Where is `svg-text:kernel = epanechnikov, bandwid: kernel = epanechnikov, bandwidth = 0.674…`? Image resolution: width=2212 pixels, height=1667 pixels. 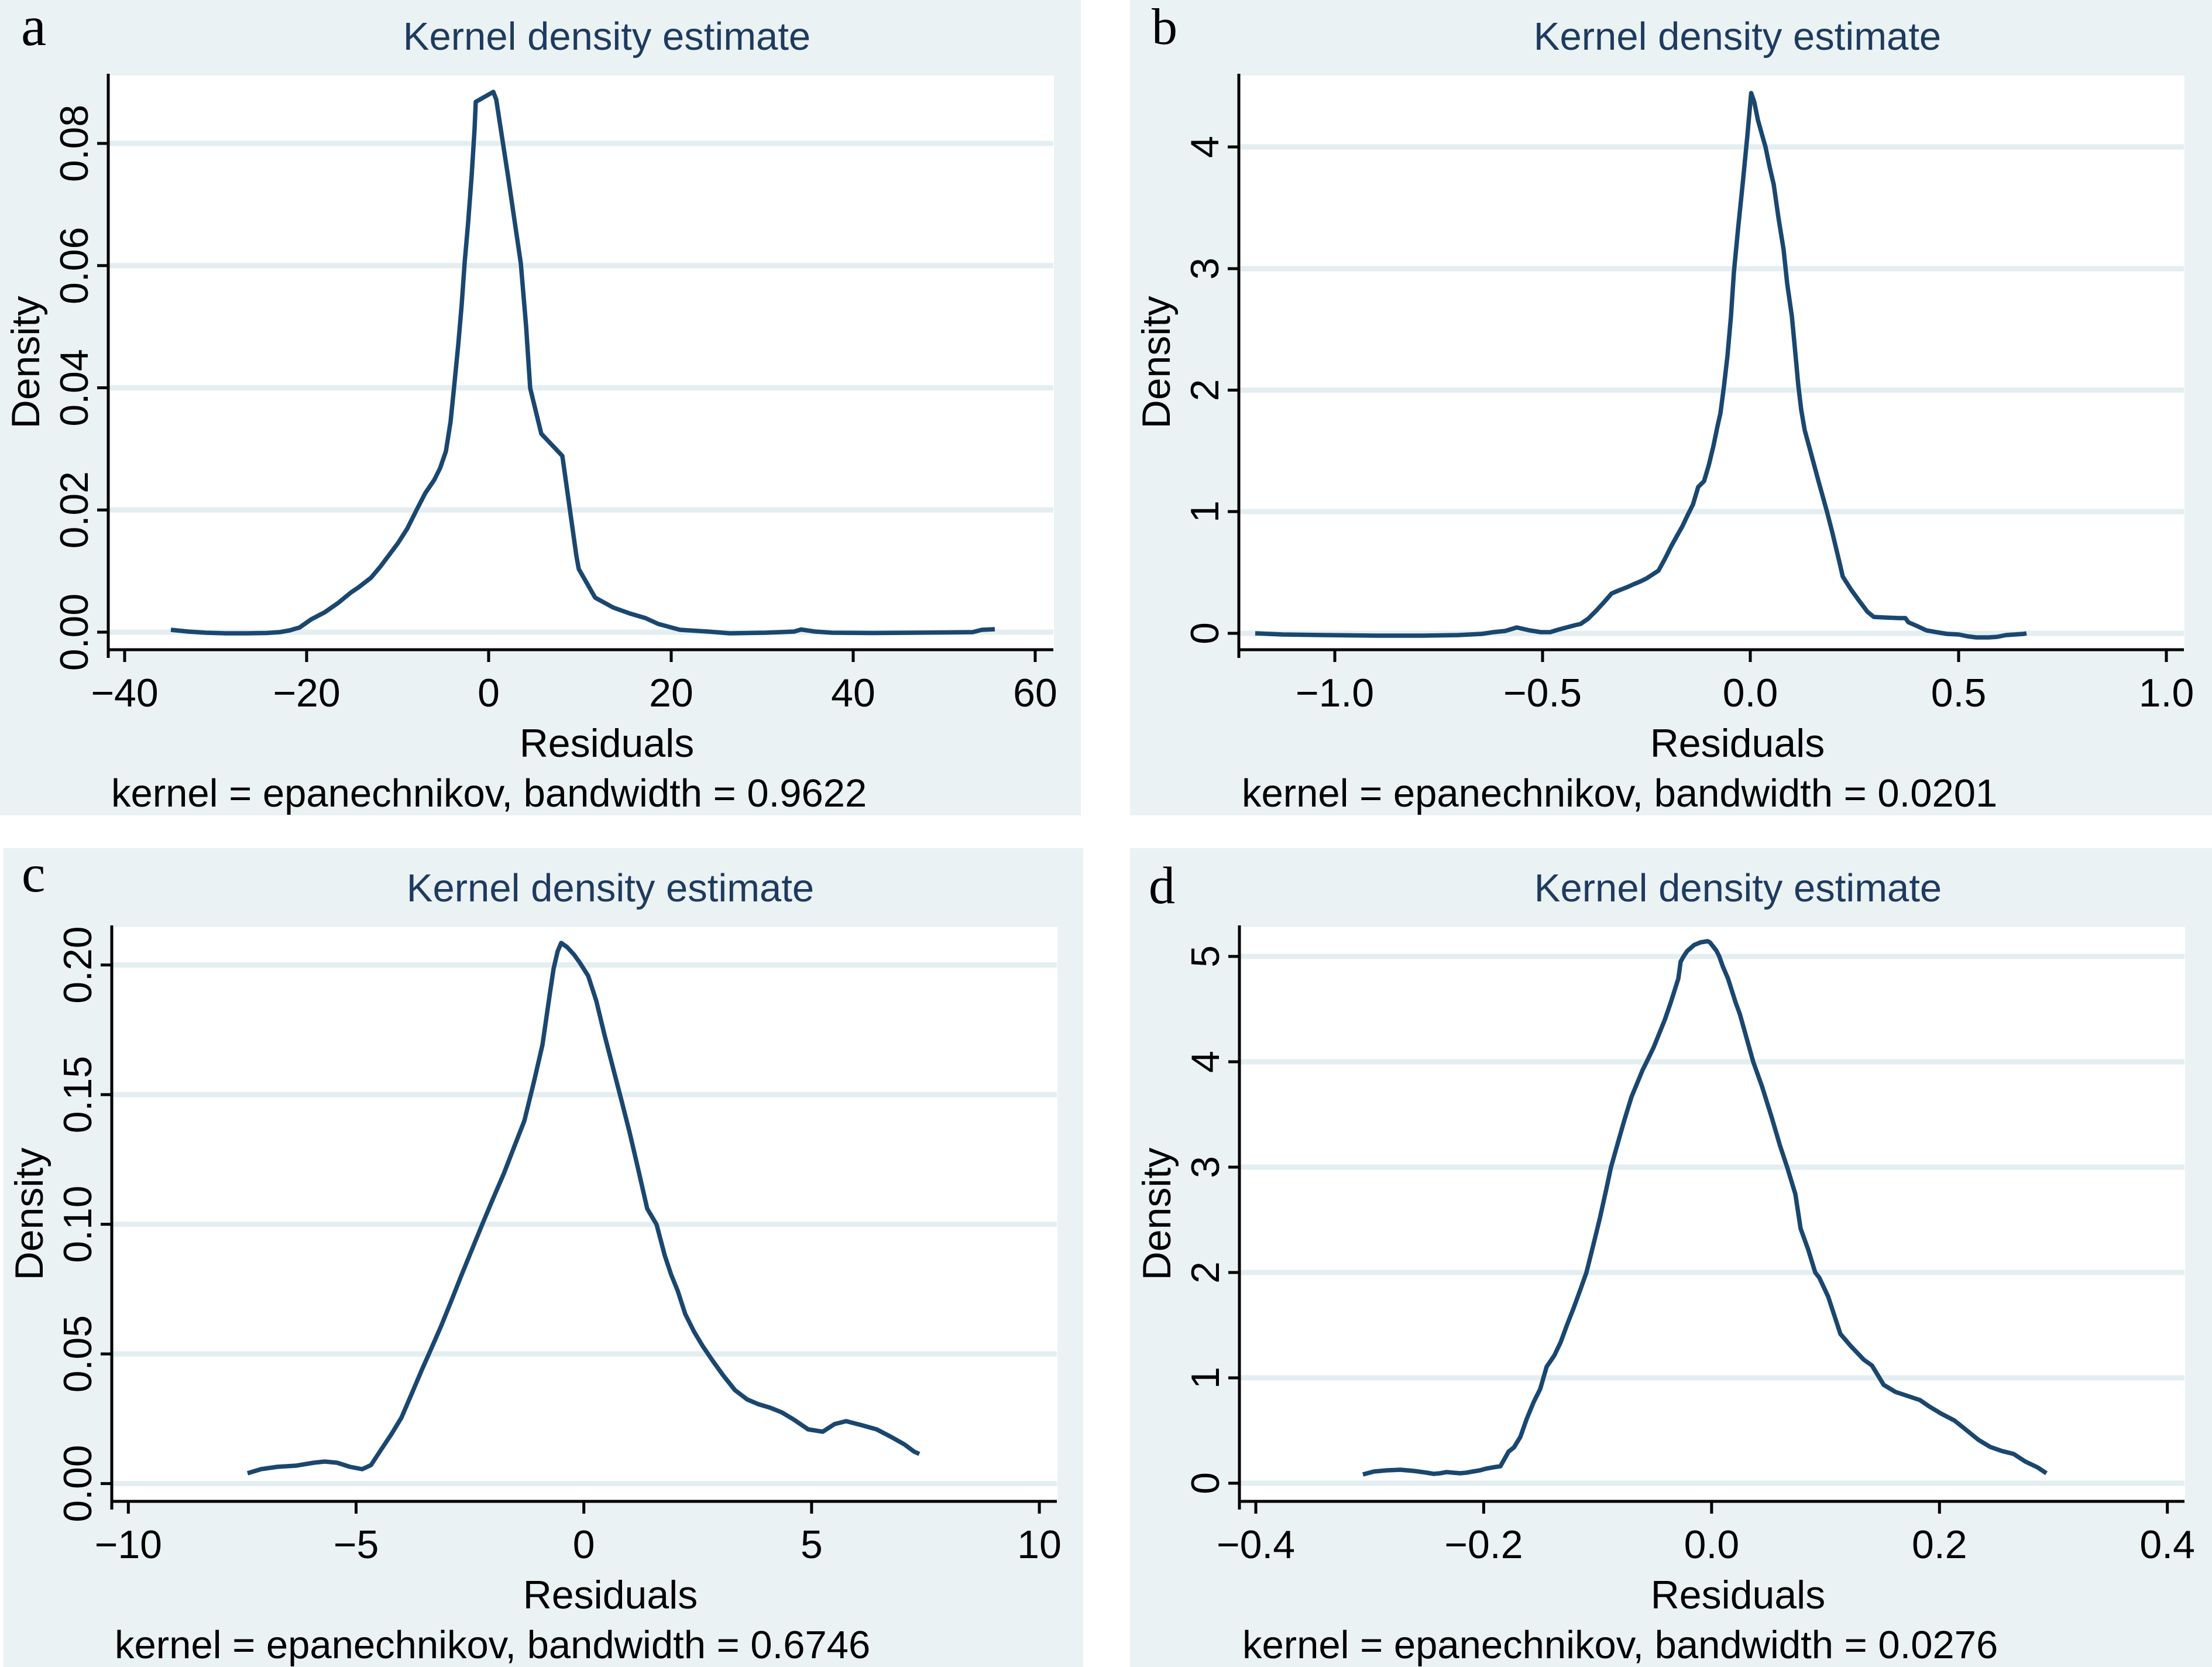 svg-text:kernel = epanechnikov, bandwid: kernel = epanechnikov, bandwidth = 0.674… is located at coordinates (492, 1645).